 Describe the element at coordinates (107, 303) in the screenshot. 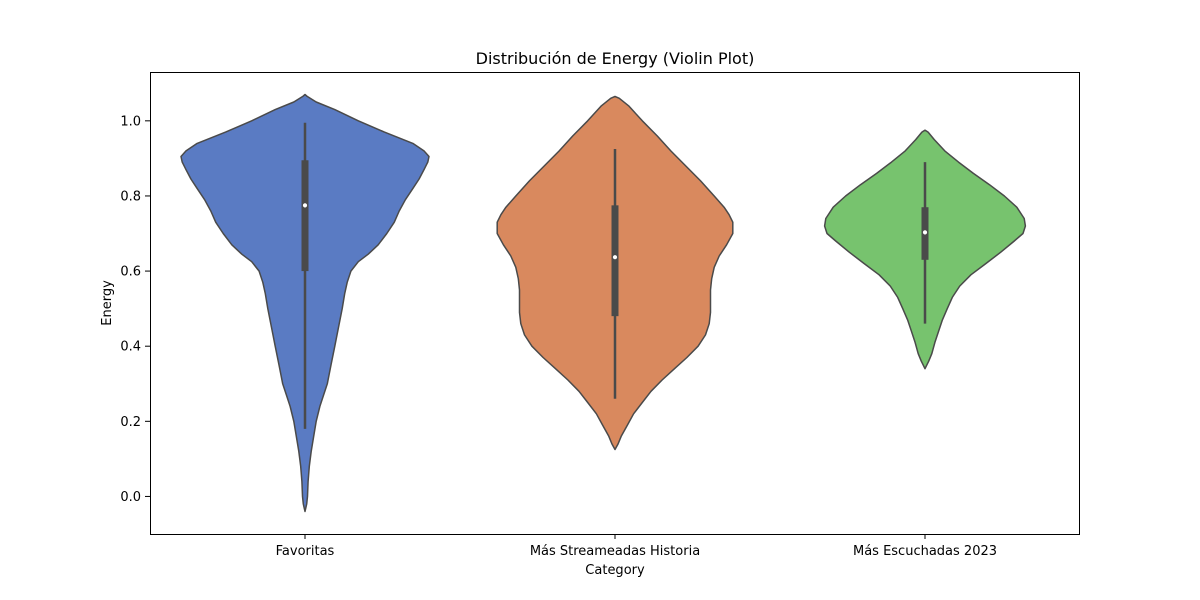

I see `y-axis-label: Energy` at that location.